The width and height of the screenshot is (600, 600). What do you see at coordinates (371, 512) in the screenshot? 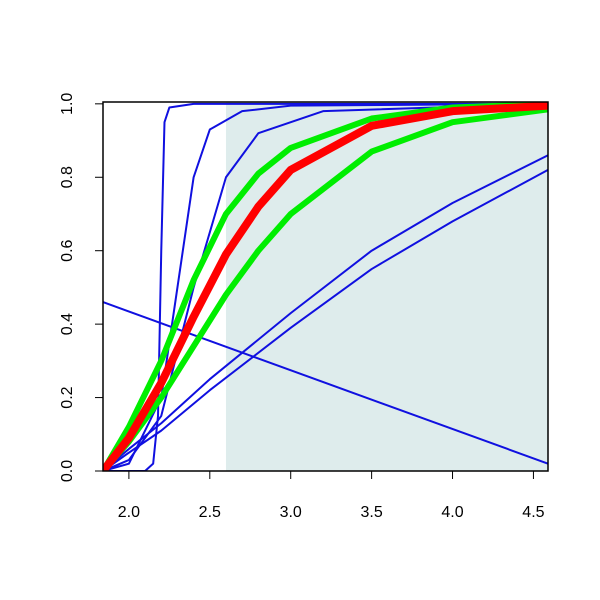
I see `x-tick-label: 3.5` at bounding box center [371, 512].